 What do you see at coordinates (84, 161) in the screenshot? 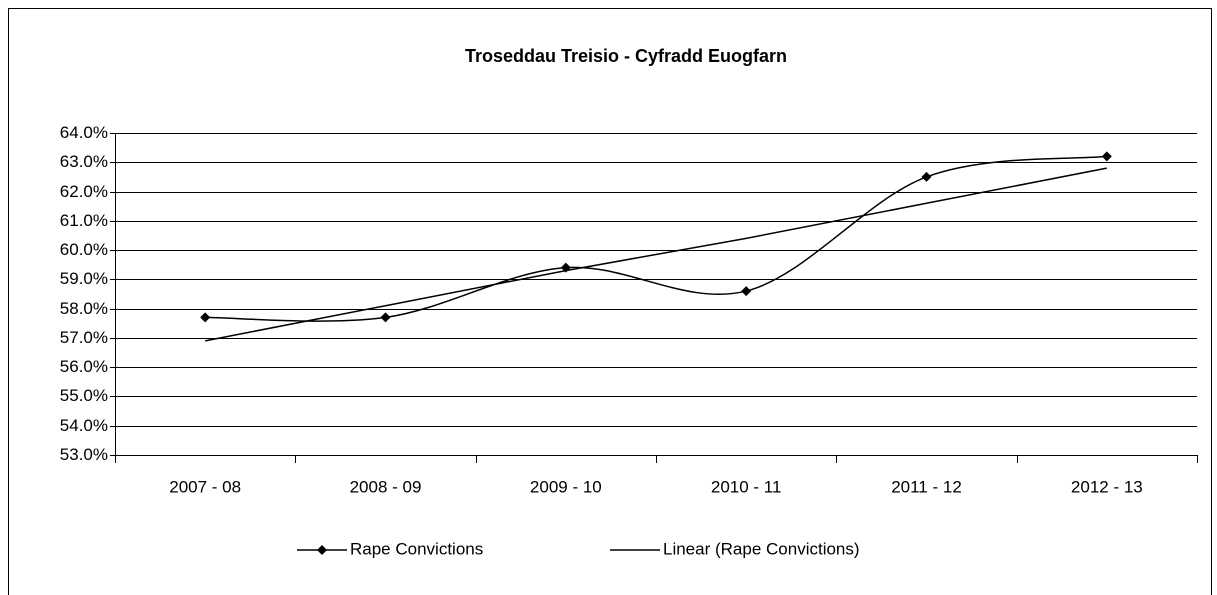
I see `y-tick-label: 63.0%` at bounding box center [84, 161].